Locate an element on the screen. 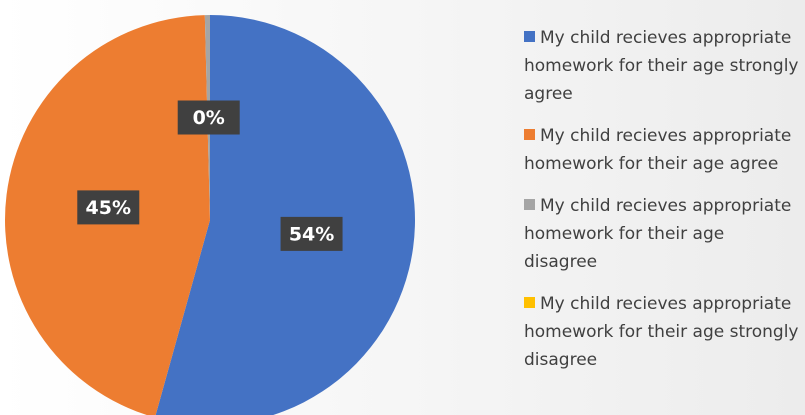 This screenshot has width=805, height=415. data-label: 0% is located at coordinates (209, 118).